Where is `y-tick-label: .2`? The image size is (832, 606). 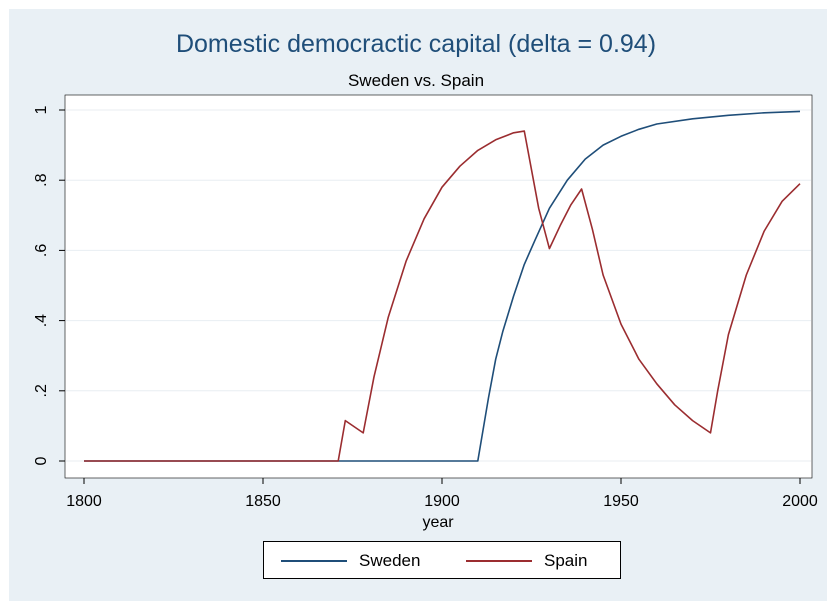 y-tick-label: .2 is located at coordinates (41, 390).